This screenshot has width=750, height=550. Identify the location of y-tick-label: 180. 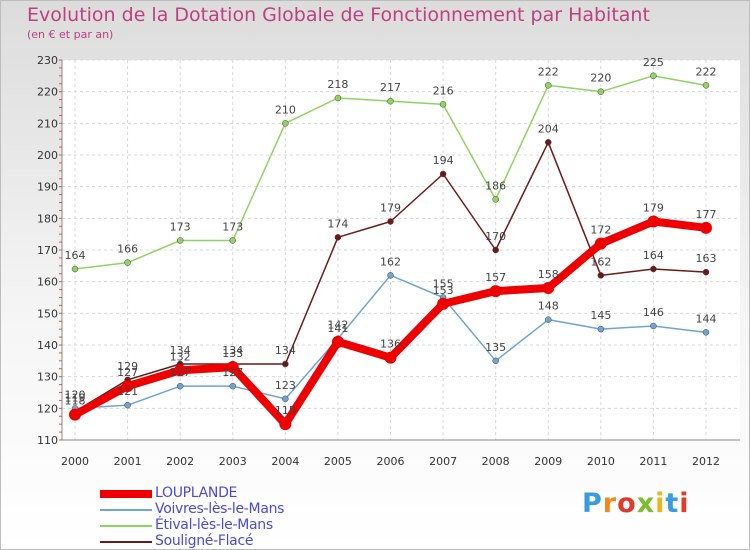
(47, 218).